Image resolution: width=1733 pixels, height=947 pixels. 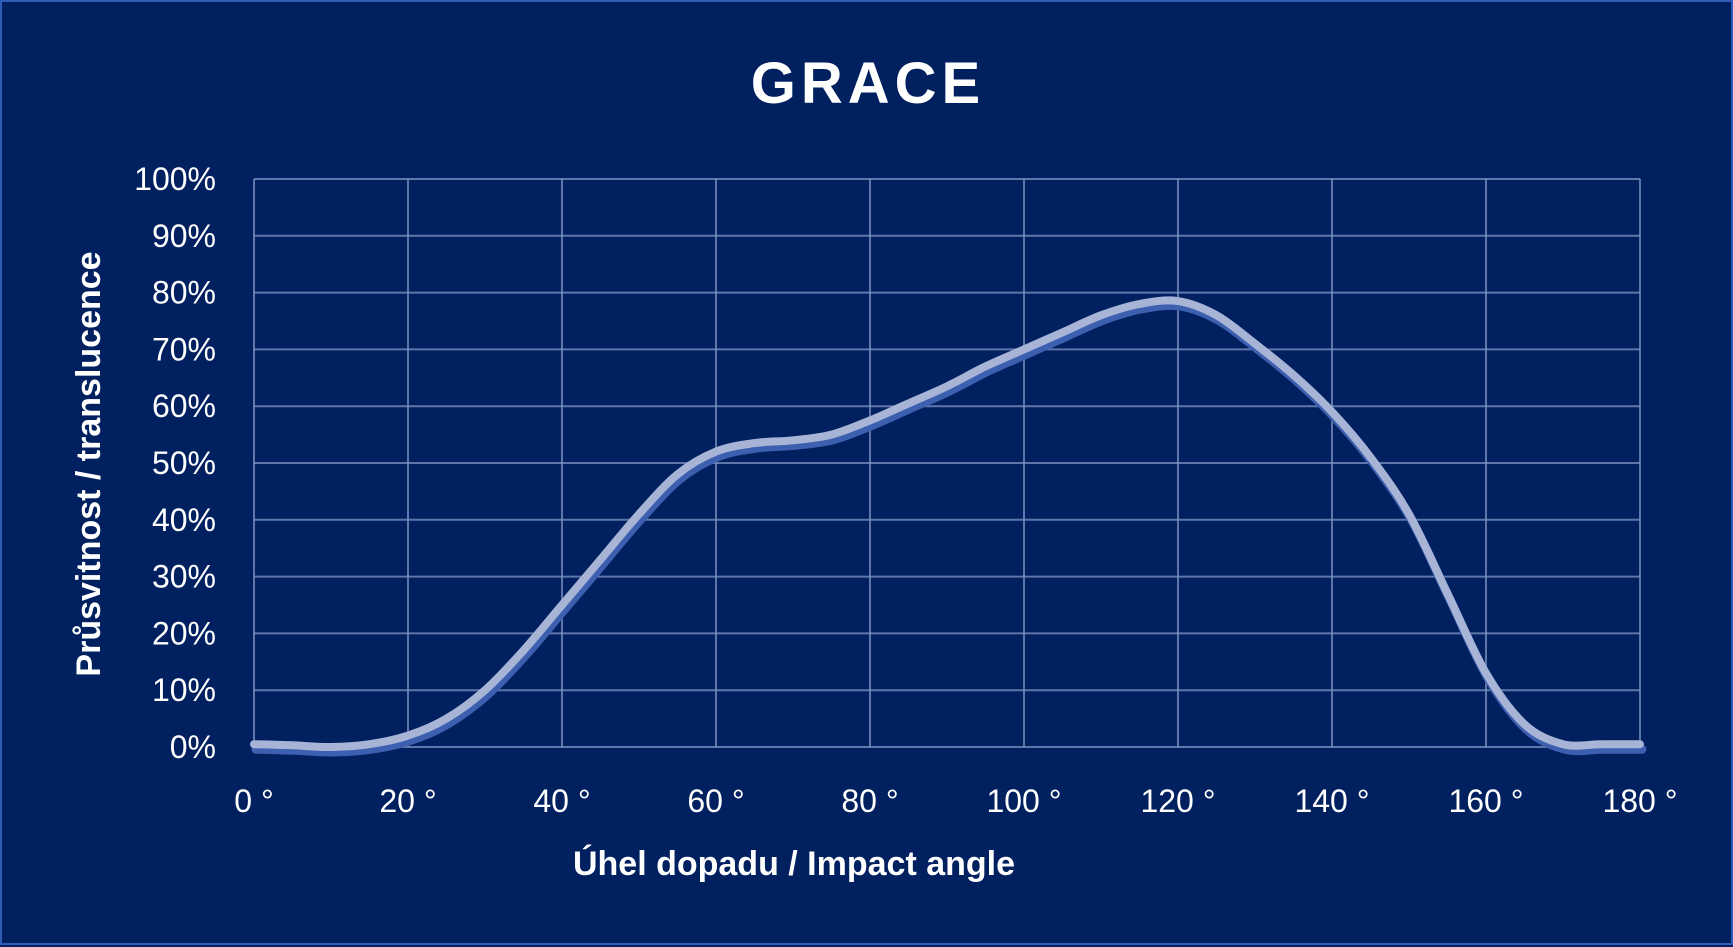 I want to click on x-tick-label: 100 °, so click(x=1023, y=801).